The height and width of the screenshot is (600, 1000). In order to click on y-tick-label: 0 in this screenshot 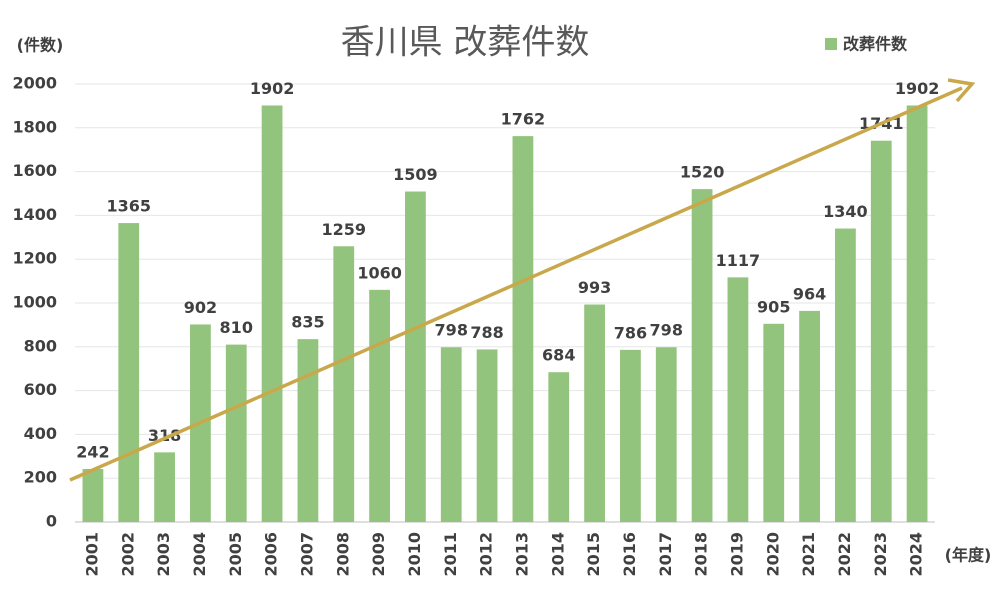, I will do `click(51, 521)`.